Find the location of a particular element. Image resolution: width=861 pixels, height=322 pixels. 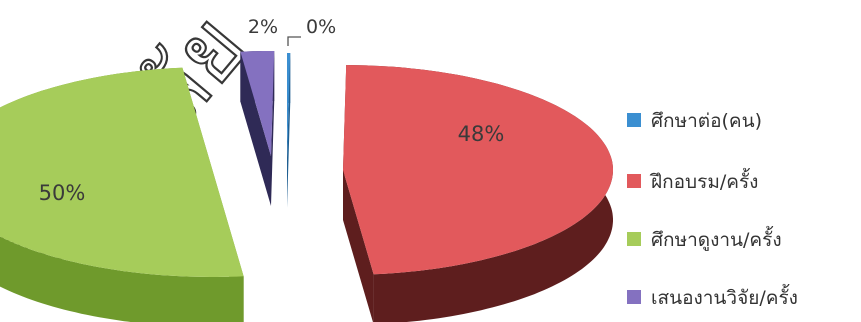

data-label-research: 2% is located at coordinates (263, 27).